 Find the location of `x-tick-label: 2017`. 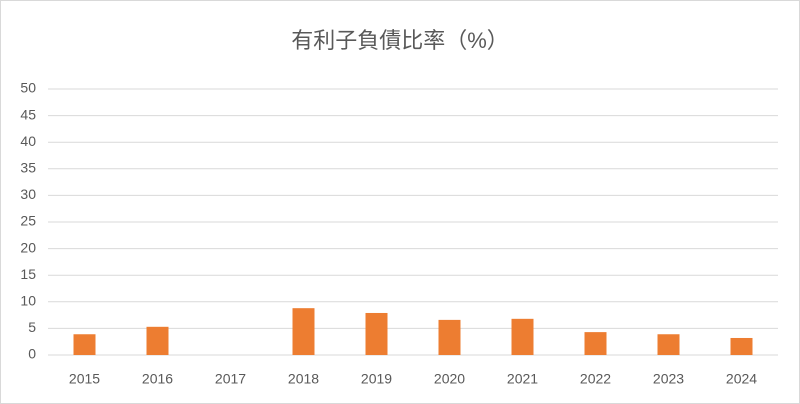

x-tick-label: 2017 is located at coordinates (230, 379).